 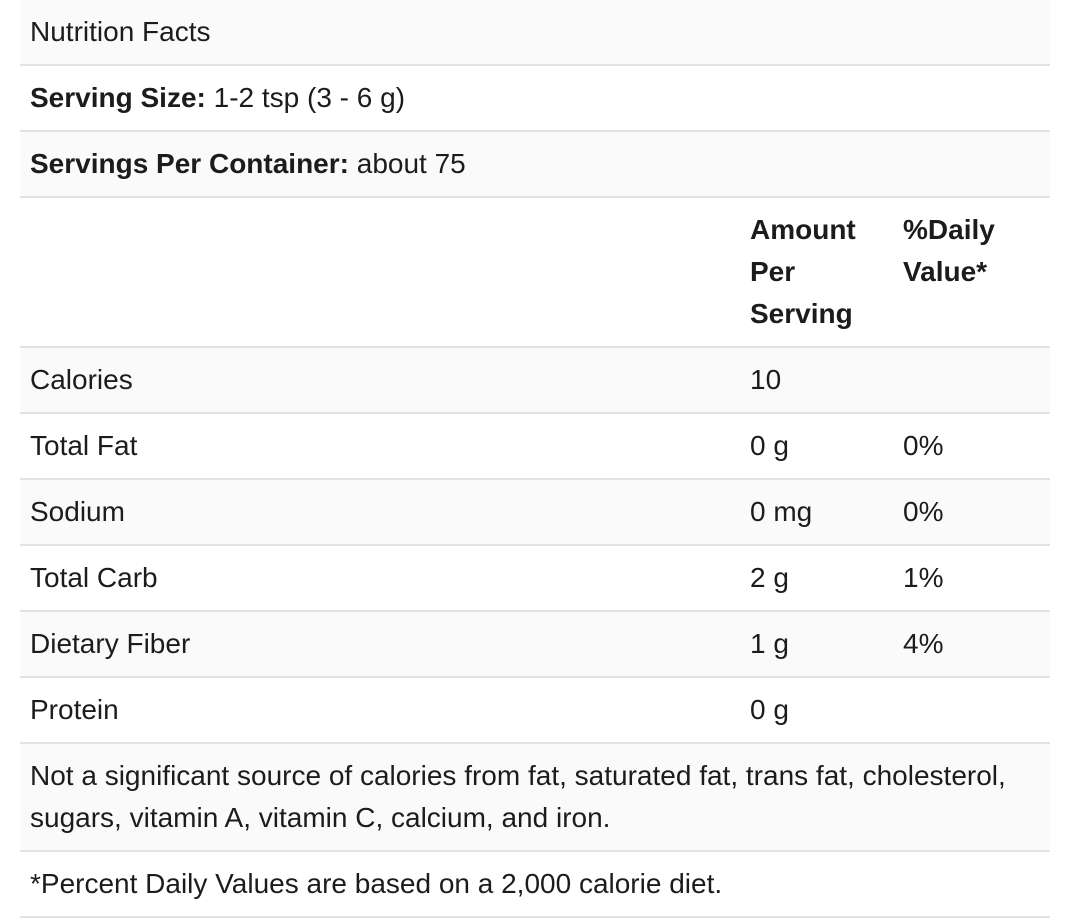 I want to click on nutrient-daily-value: 1%, so click(x=972, y=578).